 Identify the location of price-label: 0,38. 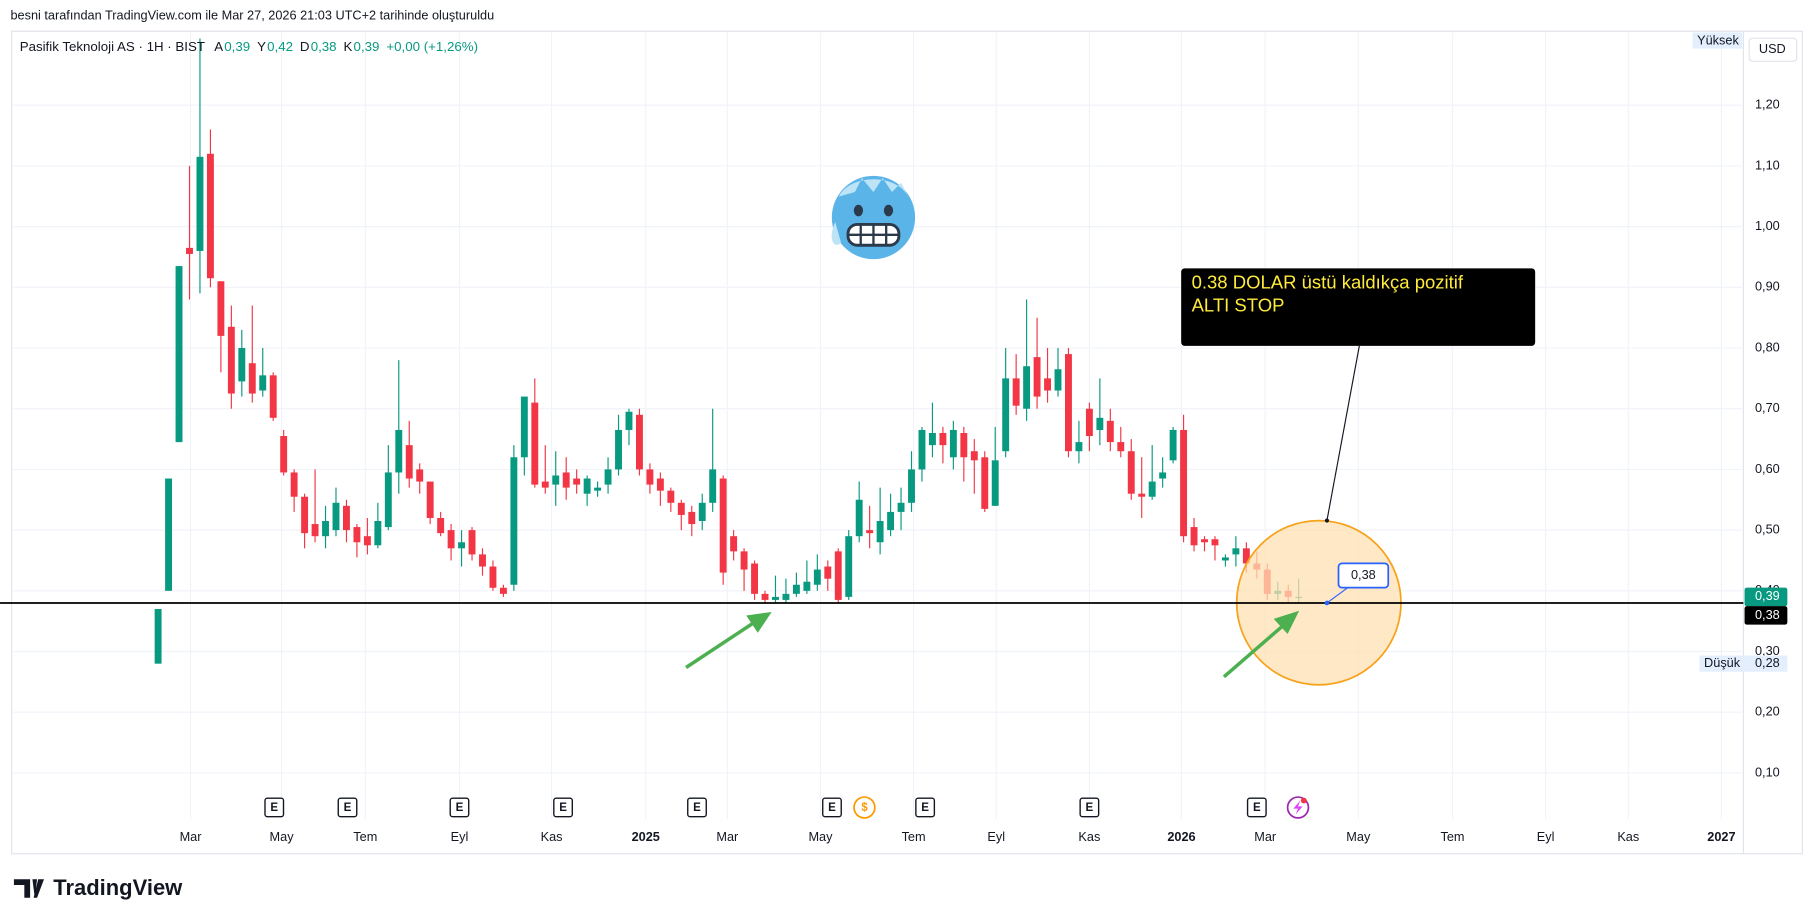
(1767, 614).